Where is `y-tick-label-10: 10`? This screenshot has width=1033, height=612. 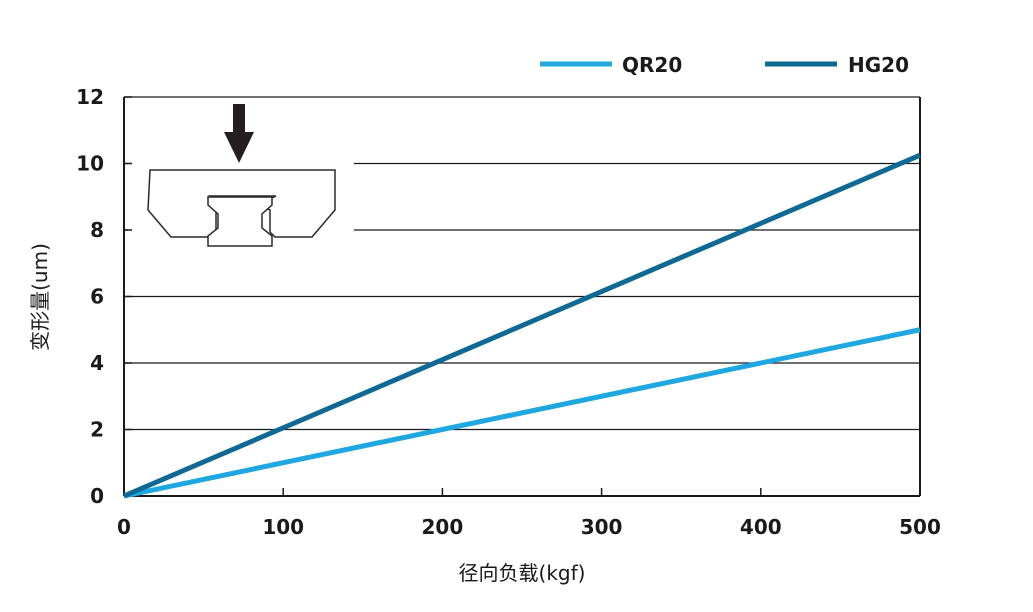 y-tick-label-10: 10 is located at coordinates (90, 164).